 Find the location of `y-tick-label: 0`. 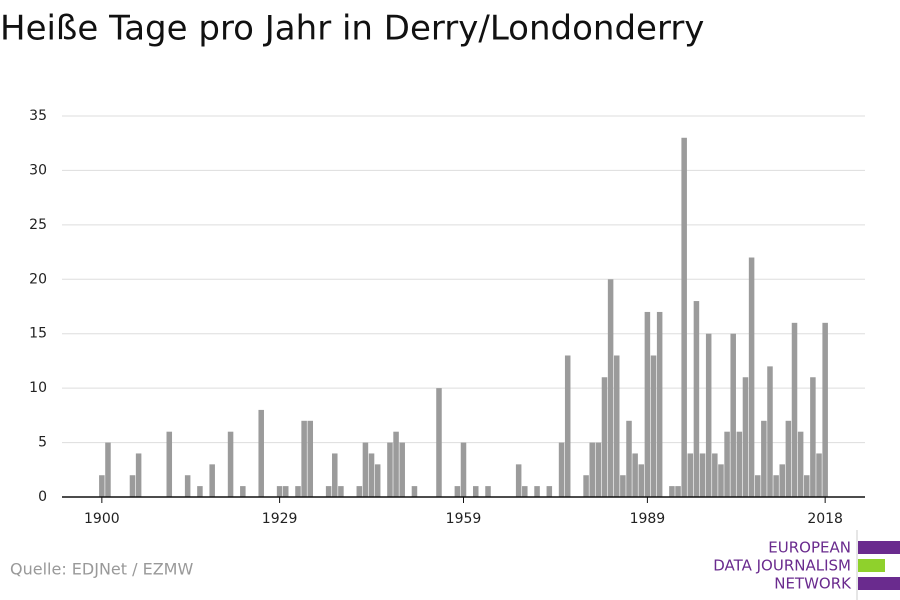

y-tick-label: 0 is located at coordinates (42, 497).